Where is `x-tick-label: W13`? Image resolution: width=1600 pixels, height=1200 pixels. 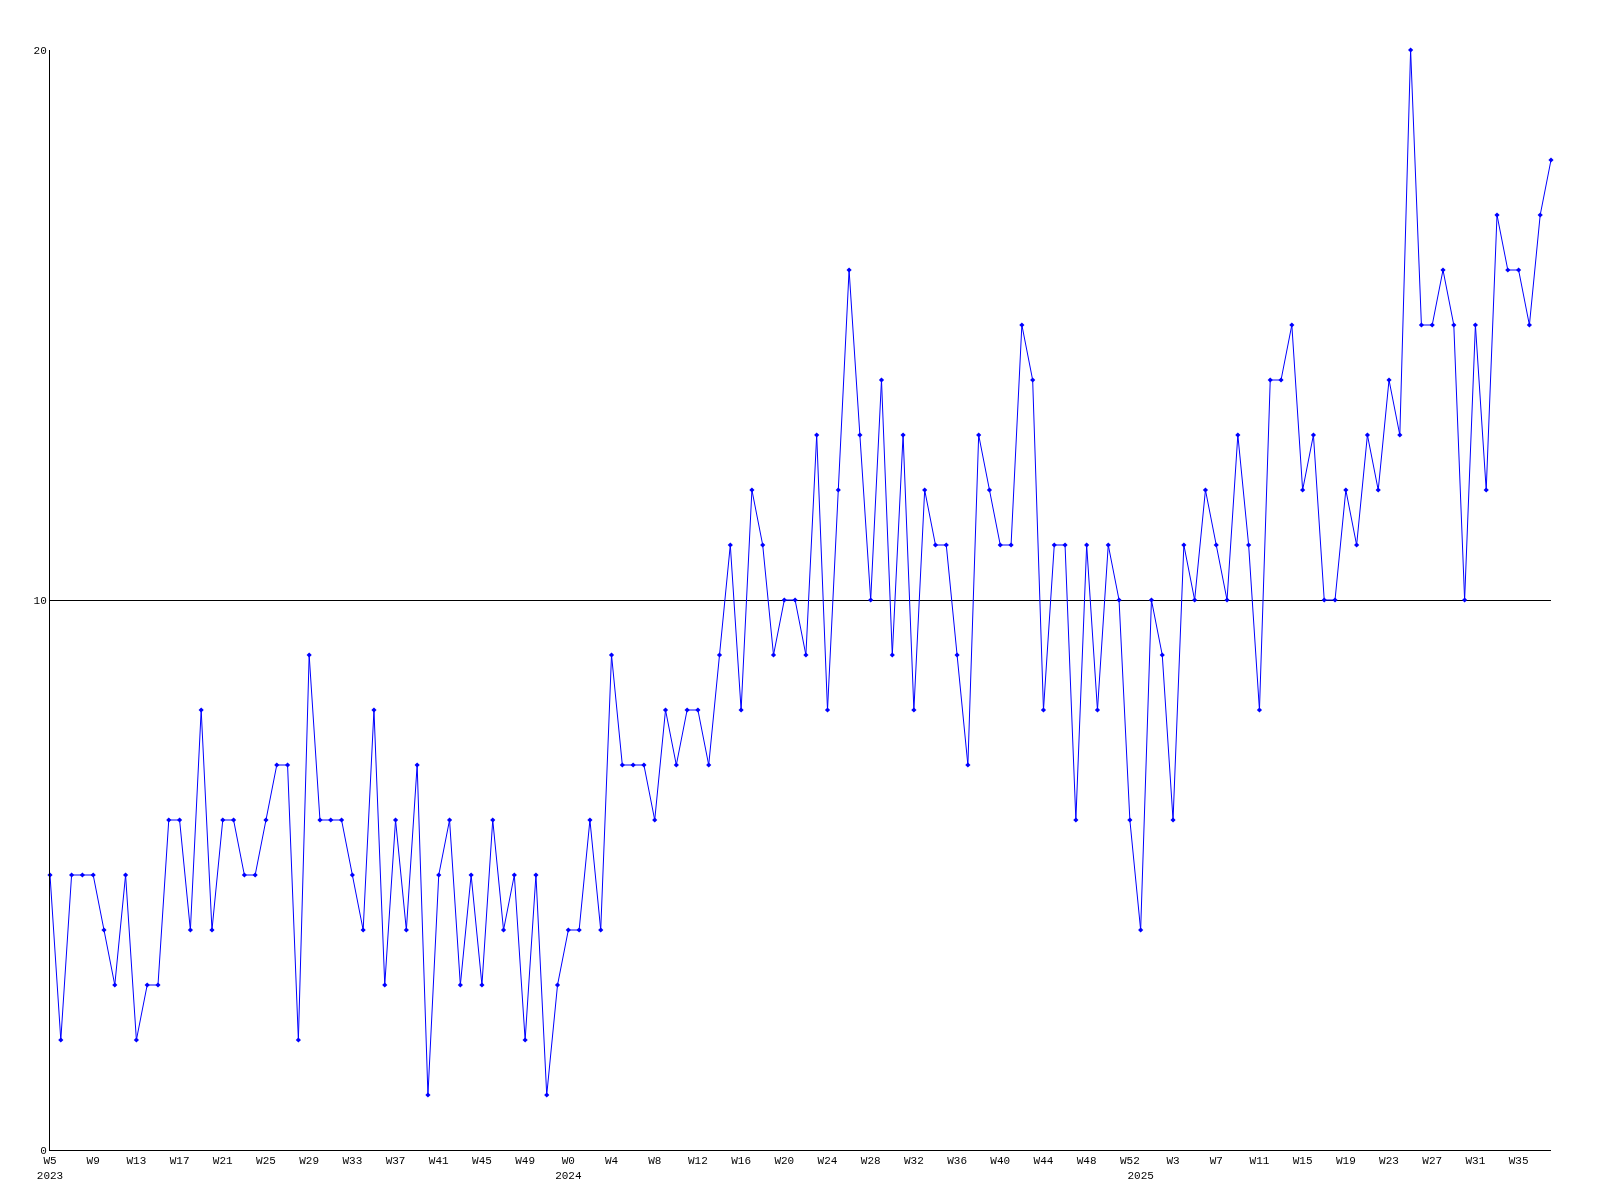
x-tick-label: W13 is located at coordinates (136, 1161).